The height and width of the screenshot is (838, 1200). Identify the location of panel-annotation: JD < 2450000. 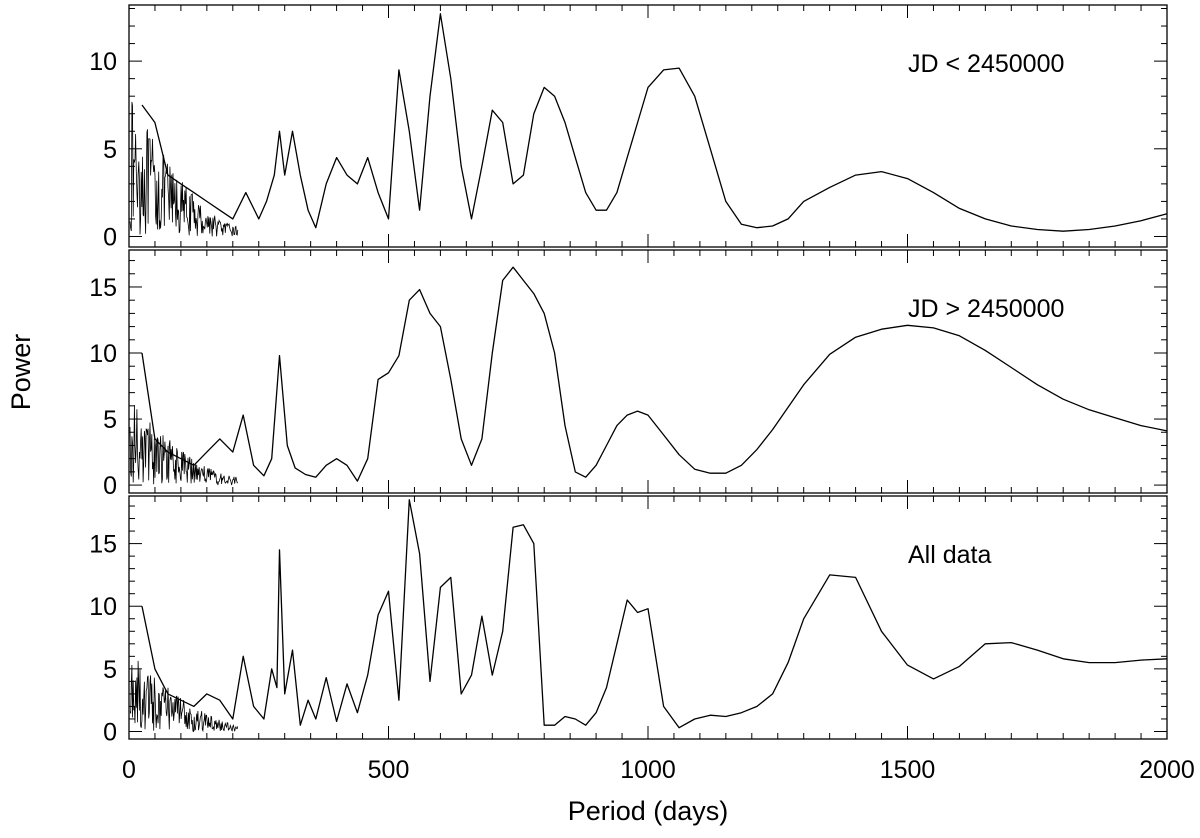
(986, 64).